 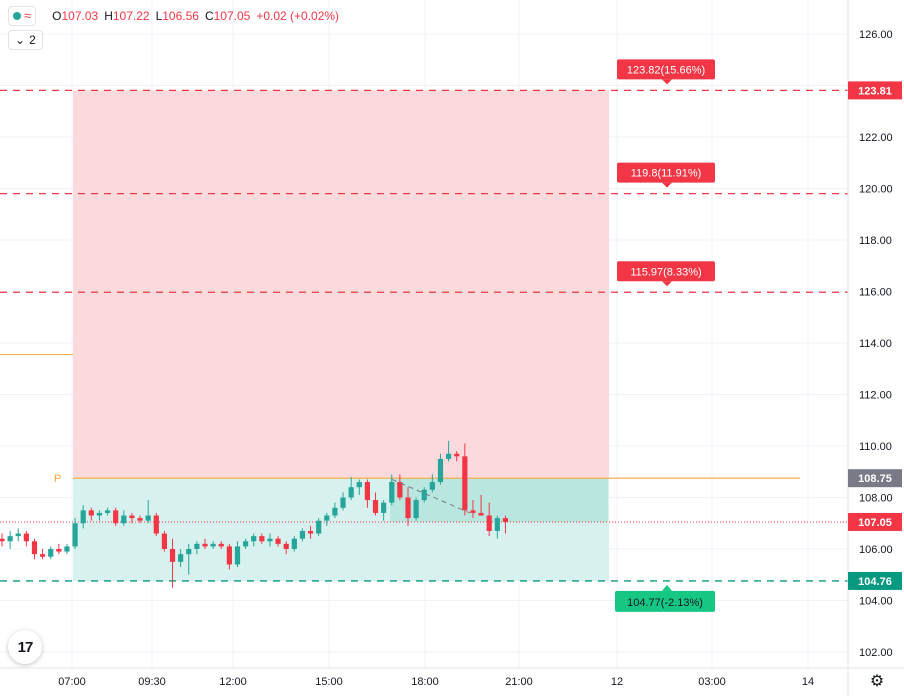 I want to click on time-tick-label: 14, so click(x=808, y=682).